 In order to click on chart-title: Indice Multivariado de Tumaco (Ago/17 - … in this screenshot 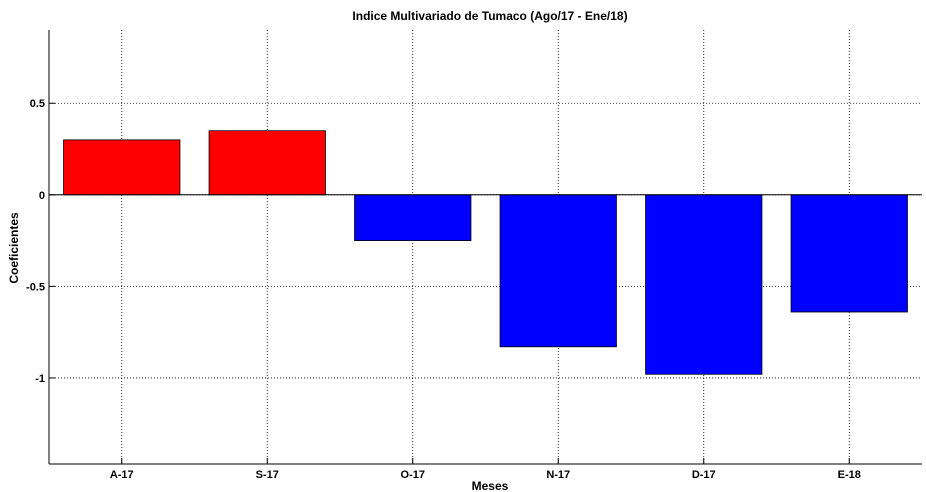, I will do `click(489, 16)`.